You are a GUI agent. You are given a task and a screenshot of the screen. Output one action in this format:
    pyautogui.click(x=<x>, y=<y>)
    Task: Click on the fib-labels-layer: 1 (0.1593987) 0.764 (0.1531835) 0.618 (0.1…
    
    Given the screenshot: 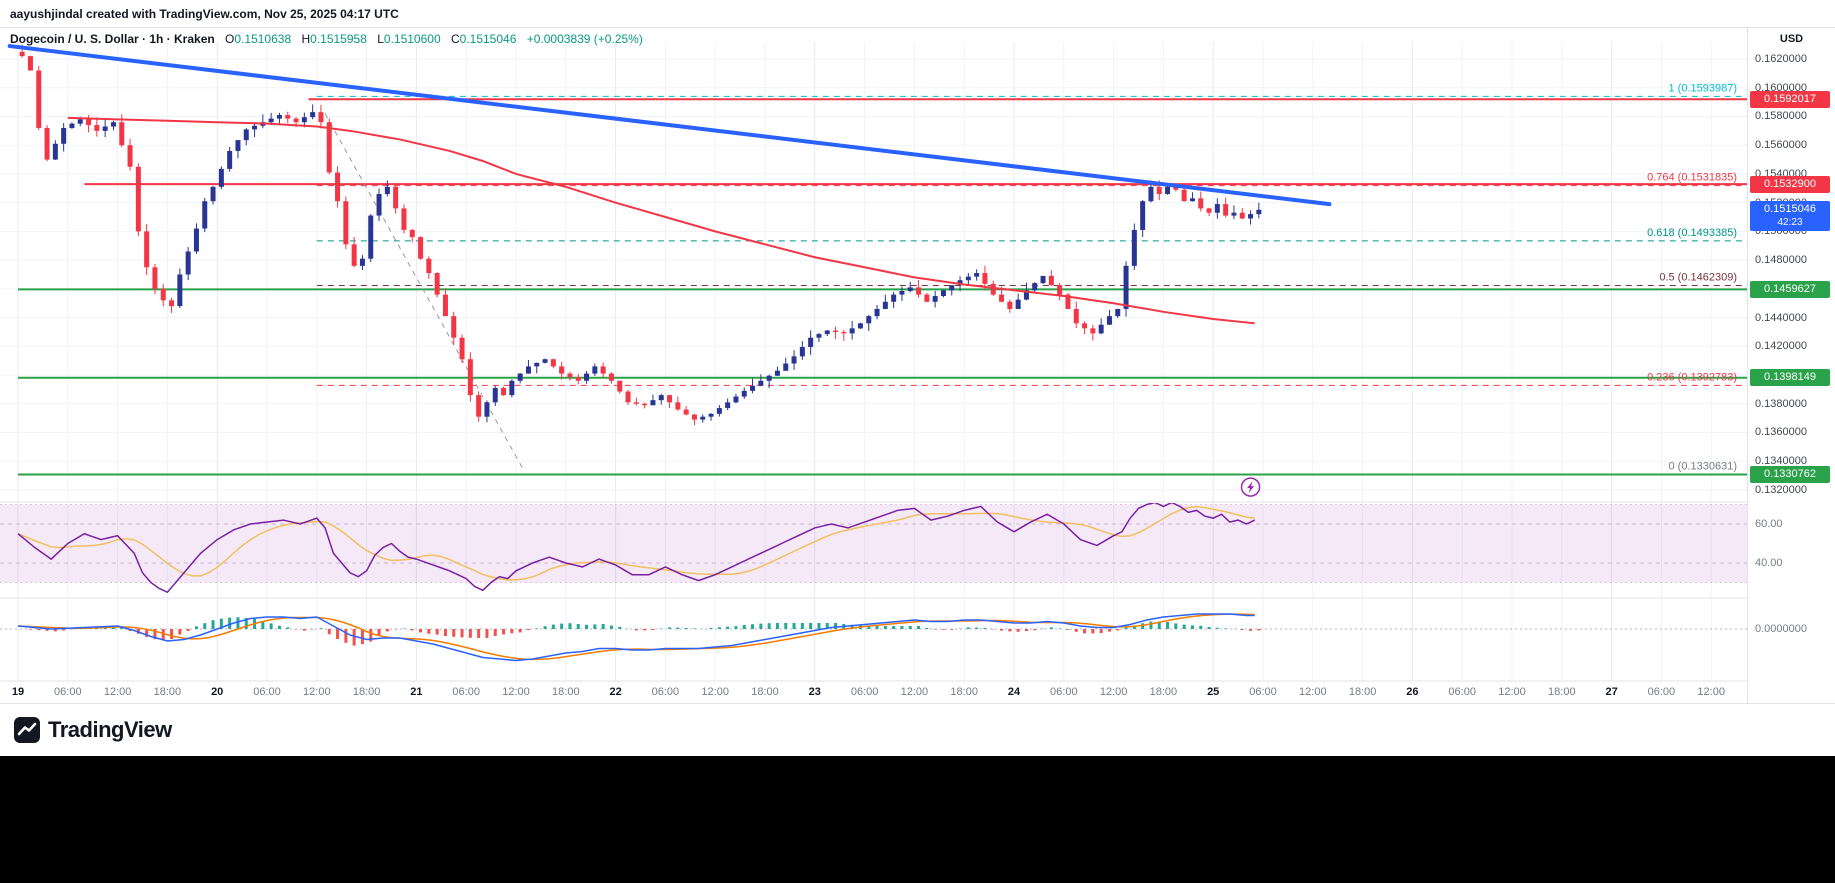 What is the action you would take?
    pyautogui.click(x=1692, y=277)
    